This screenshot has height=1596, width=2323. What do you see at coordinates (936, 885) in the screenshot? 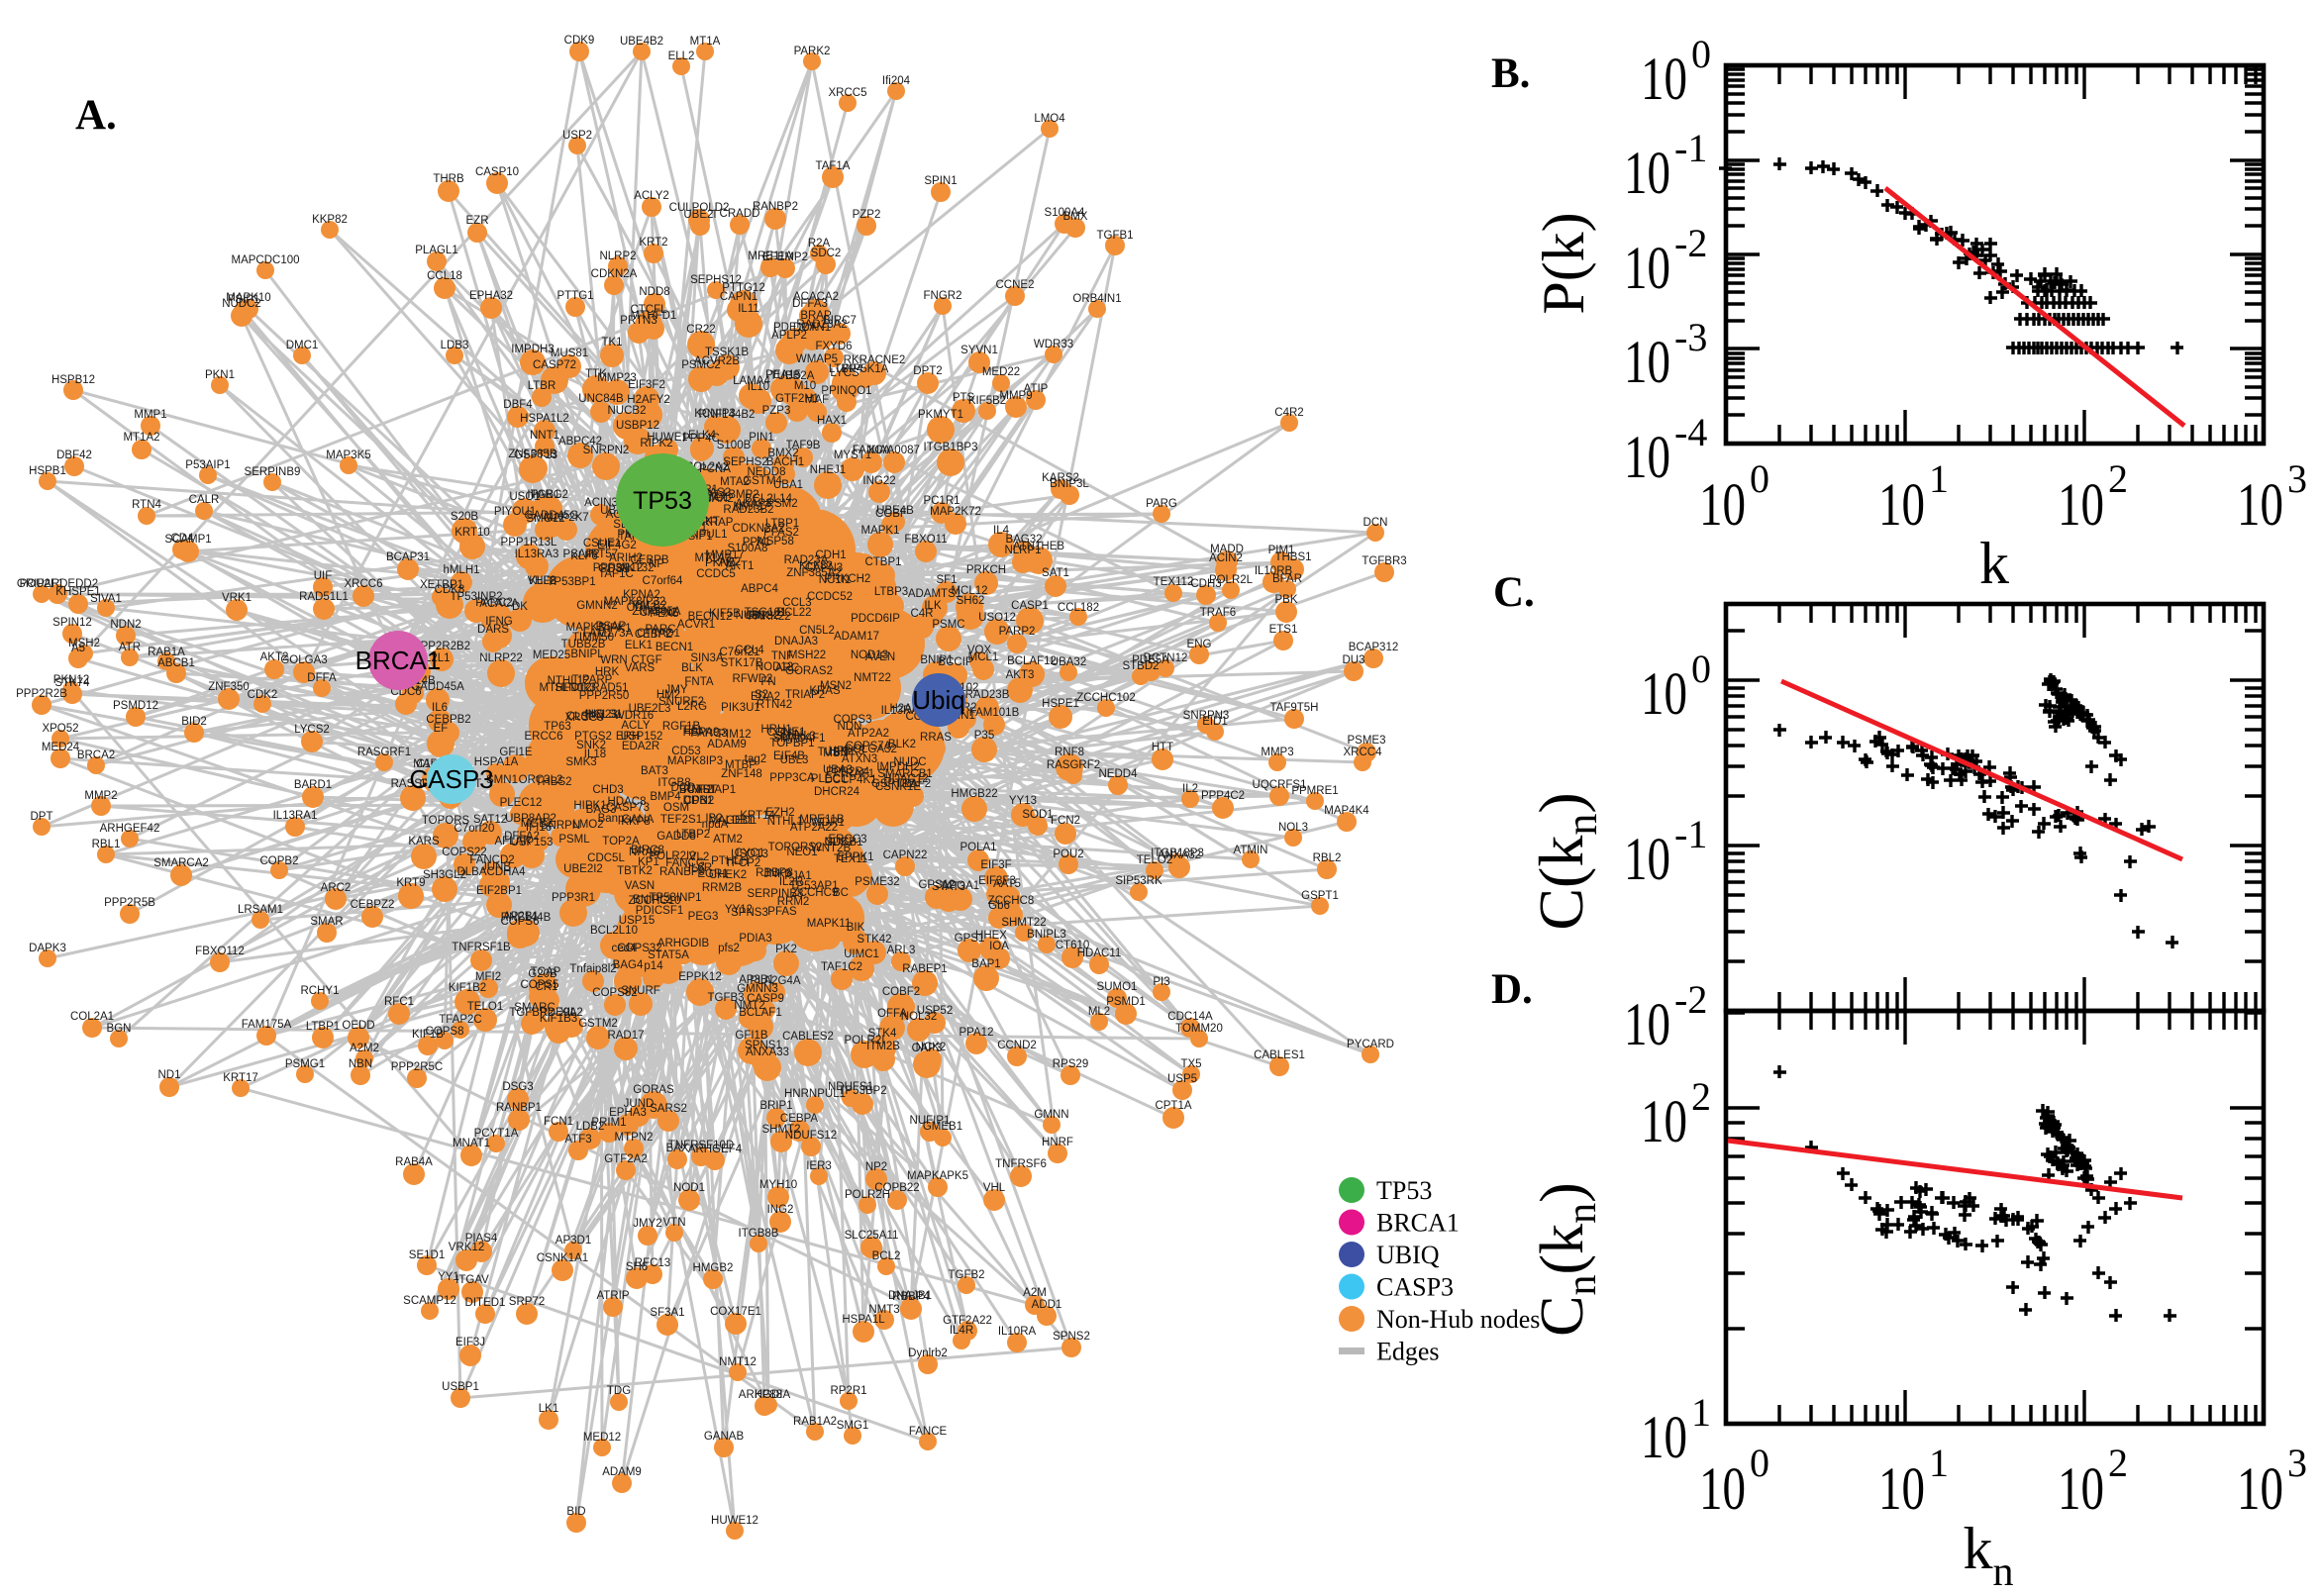
I see `svg-text: GPS12` at bounding box center [936, 885].